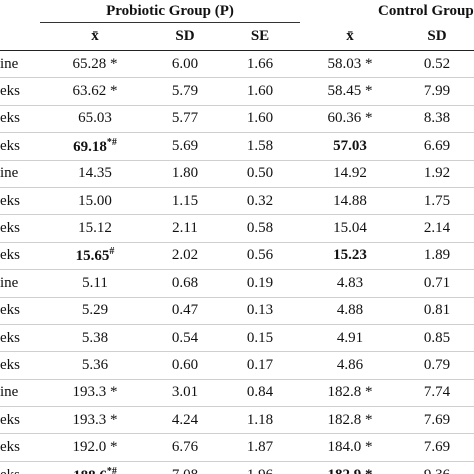 The image size is (474, 474). I want to click on cell-value: 4.91, so click(350, 337).